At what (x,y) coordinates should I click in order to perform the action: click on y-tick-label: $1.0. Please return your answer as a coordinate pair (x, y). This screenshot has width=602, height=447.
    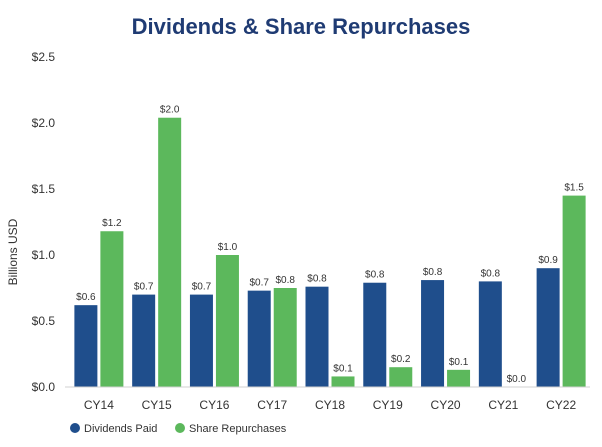
    Looking at the image, I should click on (44, 255).